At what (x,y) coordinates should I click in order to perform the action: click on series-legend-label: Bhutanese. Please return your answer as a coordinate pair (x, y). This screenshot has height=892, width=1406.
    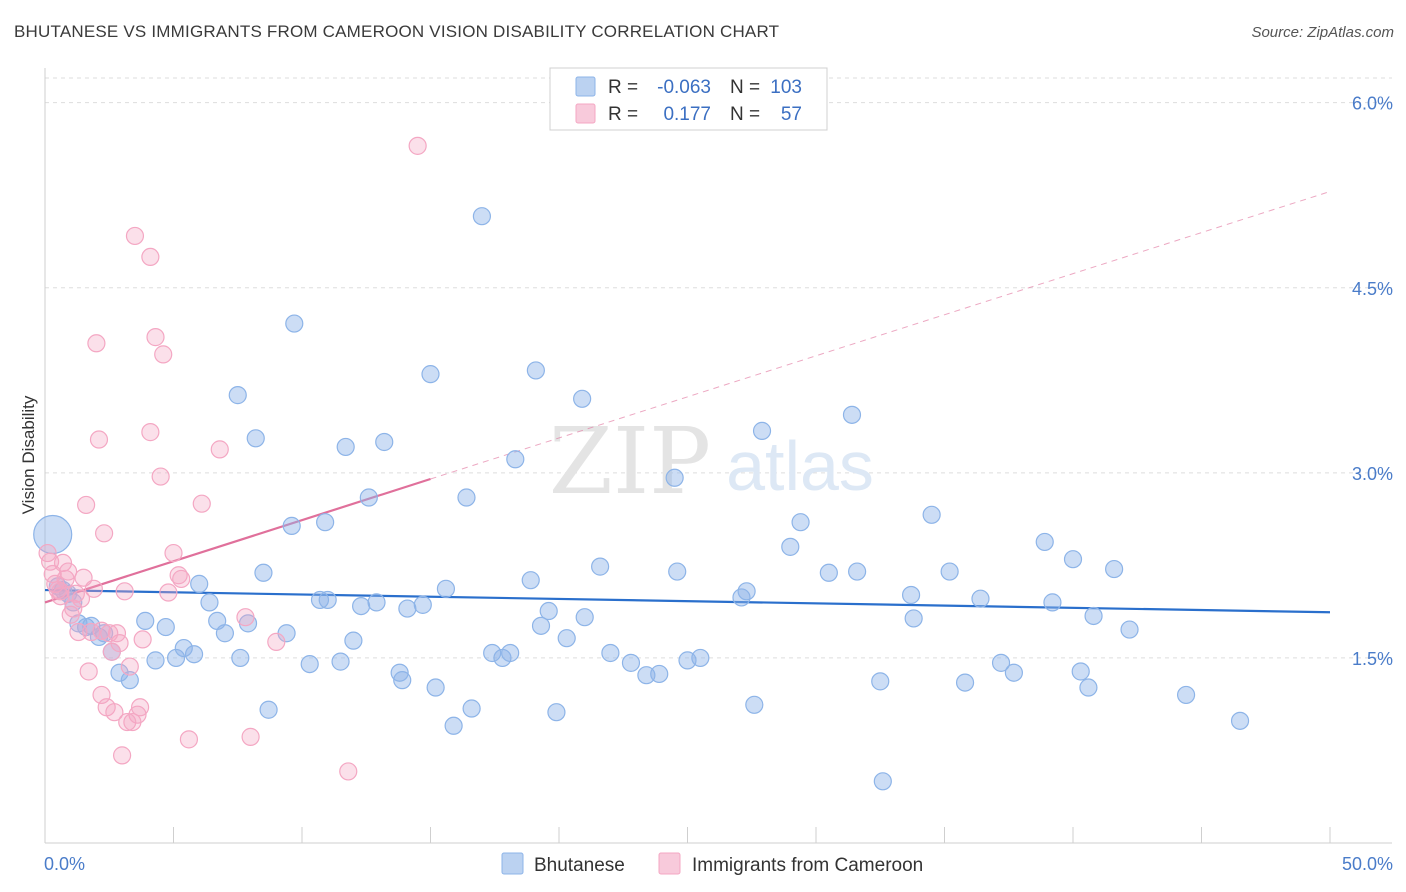
    Looking at the image, I should click on (579, 865).